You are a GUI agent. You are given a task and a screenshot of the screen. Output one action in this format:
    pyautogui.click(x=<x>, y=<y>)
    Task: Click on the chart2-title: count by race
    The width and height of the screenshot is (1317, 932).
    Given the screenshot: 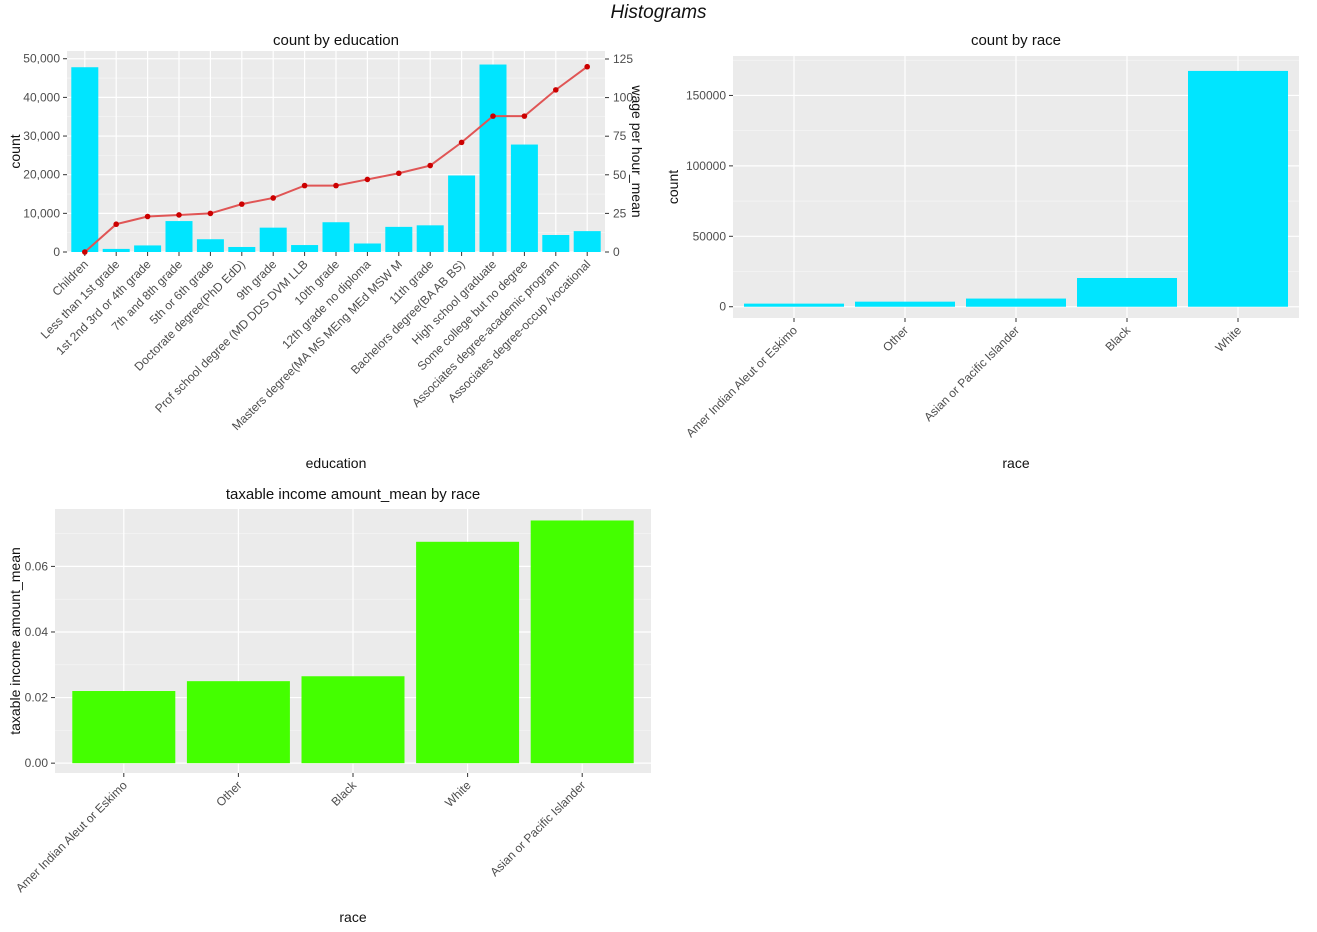 What is the action you would take?
    pyautogui.click(x=1016, y=40)
    